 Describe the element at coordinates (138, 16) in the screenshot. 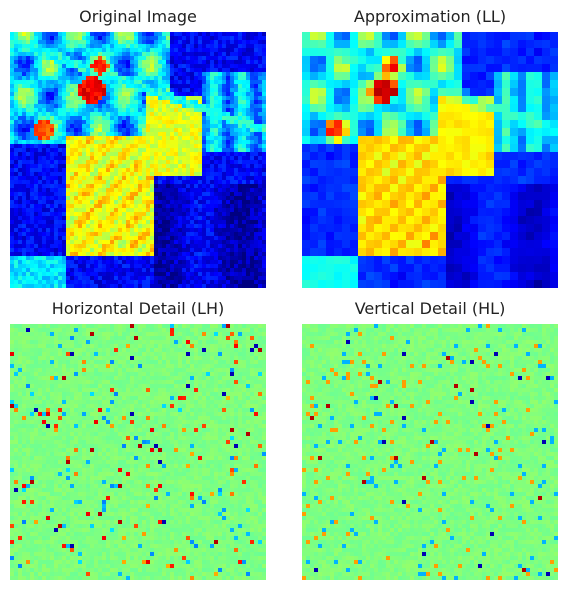

I see `panel-title: Original Image` at that location.